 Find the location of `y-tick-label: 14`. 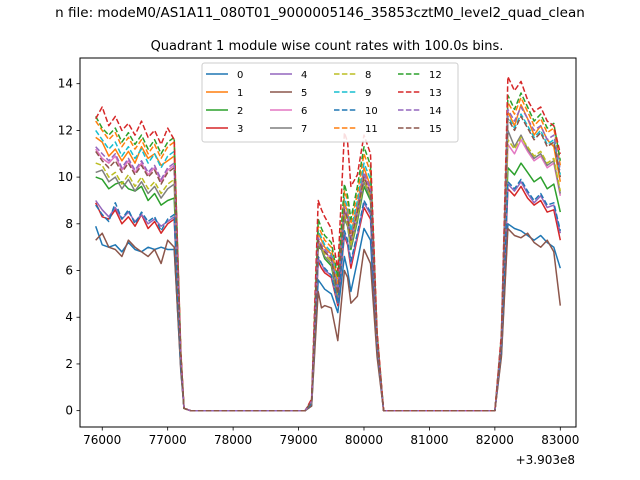

y-tick-label: 14 is located at coordinates (65, 84).